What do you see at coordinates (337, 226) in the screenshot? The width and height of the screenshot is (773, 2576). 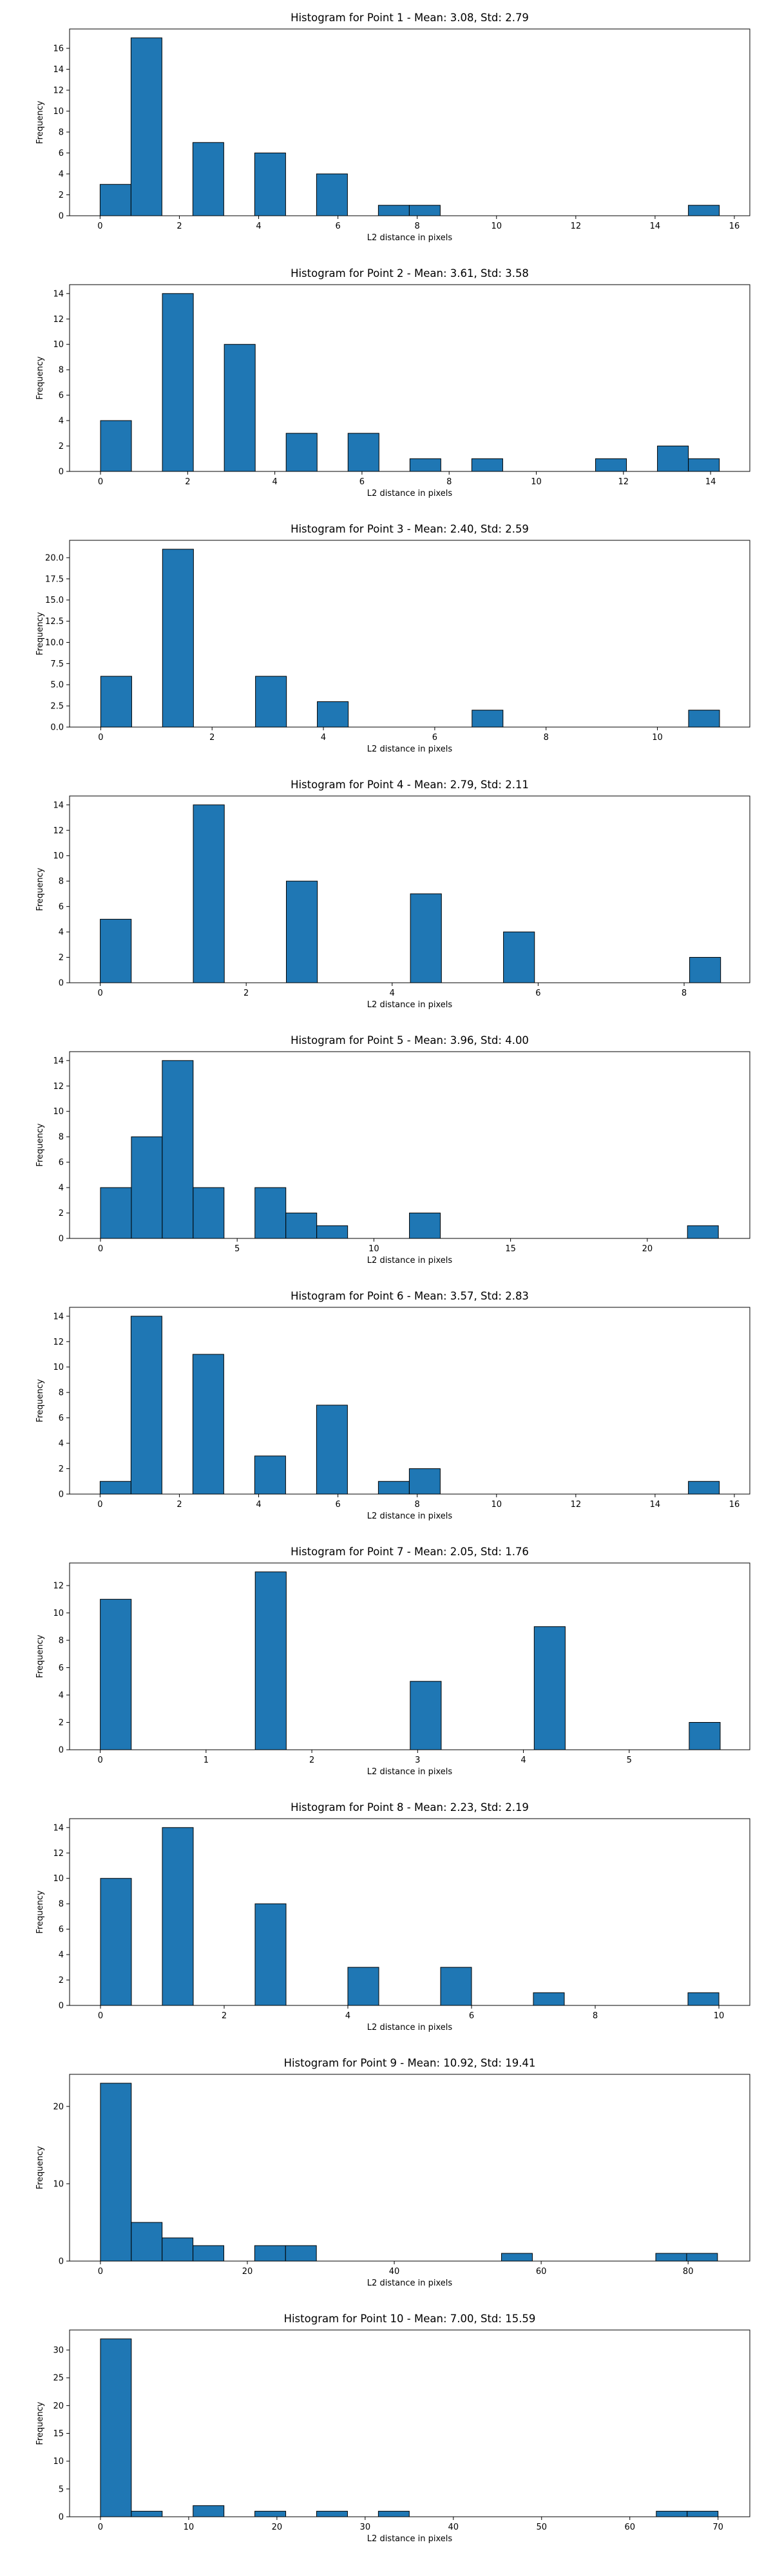 I see `x-tick-label: 6` at bounding box center [337, 226].